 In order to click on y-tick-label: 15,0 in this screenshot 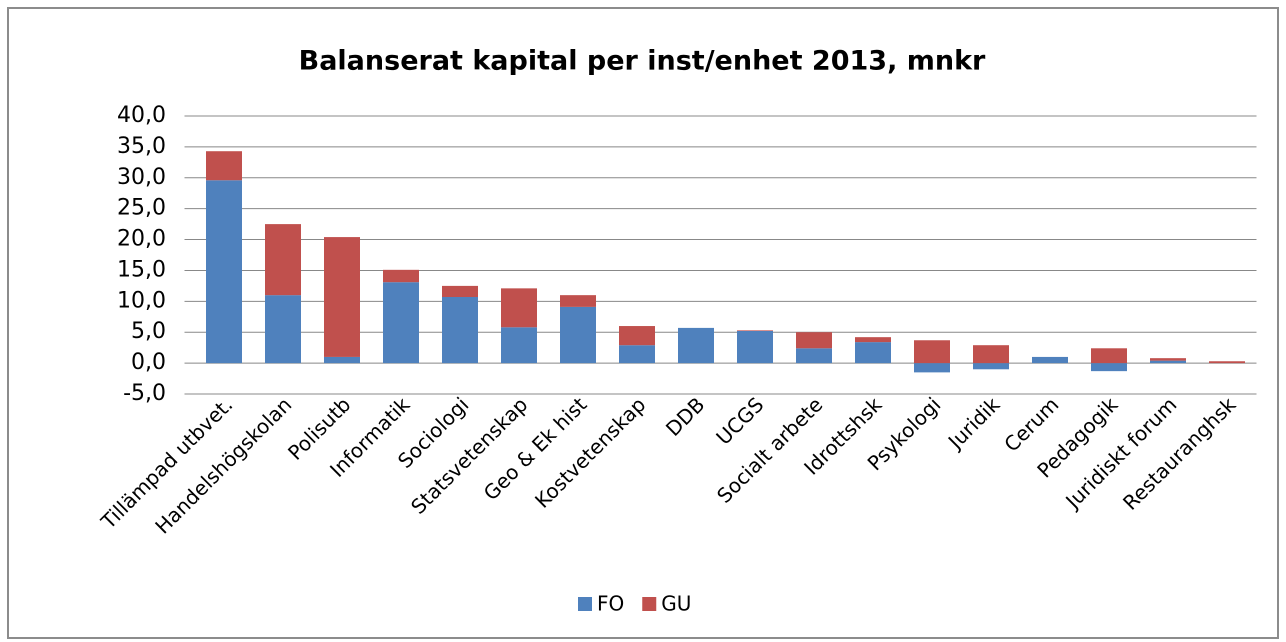, I will do `click(141, 269)`.